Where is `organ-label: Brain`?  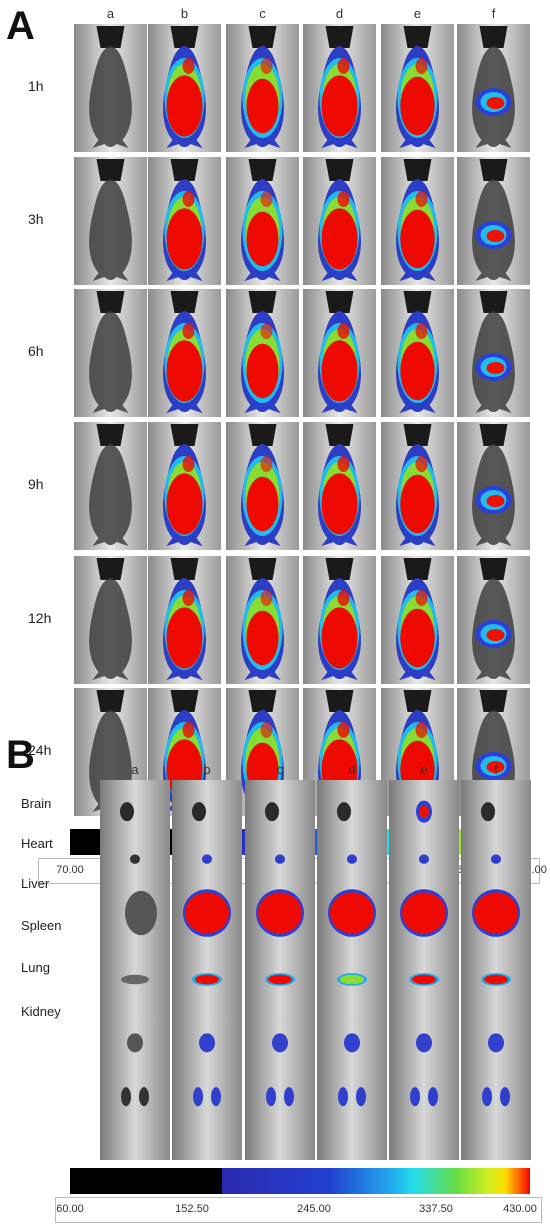
organ-label: Brain is located at coordinates (36, 803).